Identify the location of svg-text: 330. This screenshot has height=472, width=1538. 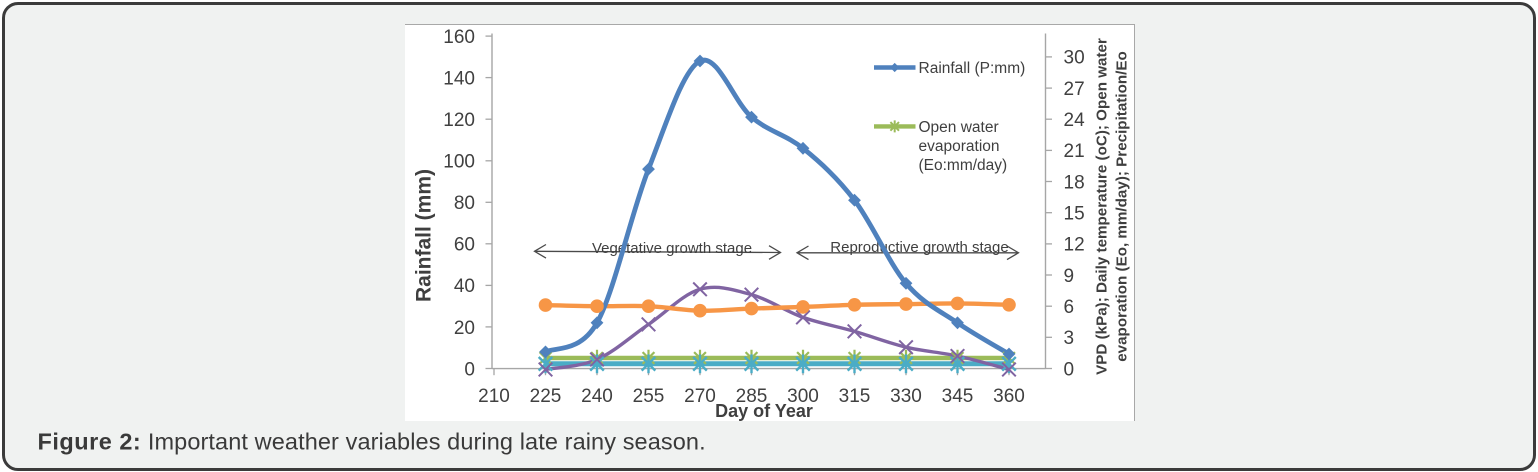
(906, 396).